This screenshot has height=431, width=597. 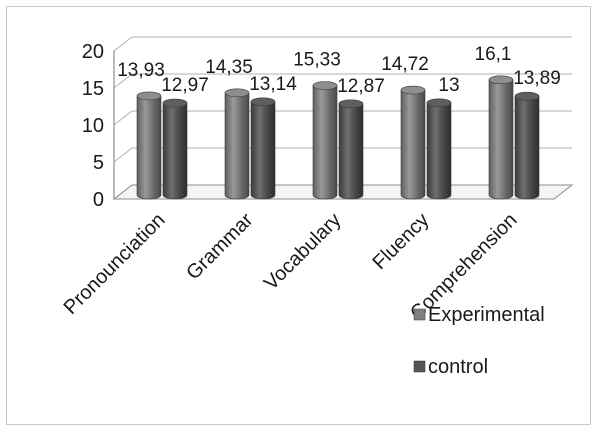 What do you see at coordinates (448, 85) in the screenshot?
I see `data-label: 13` at bounding box center [448, 85].